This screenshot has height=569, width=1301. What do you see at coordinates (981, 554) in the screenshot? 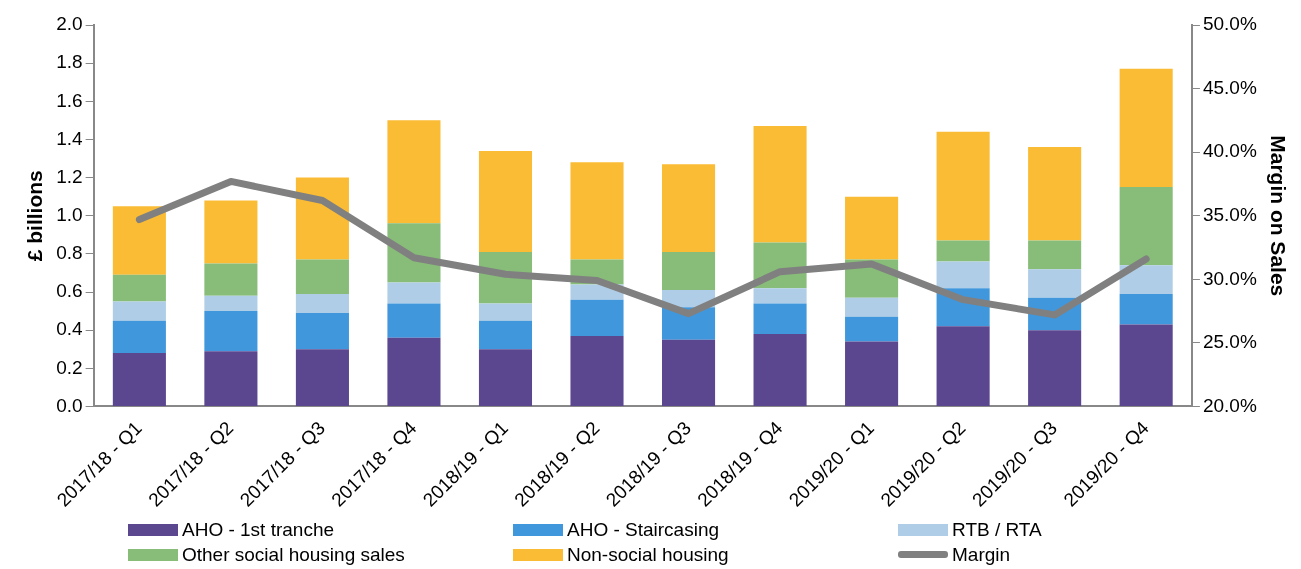
I see `legend-label: Margin` at bounding box center [981, 554].